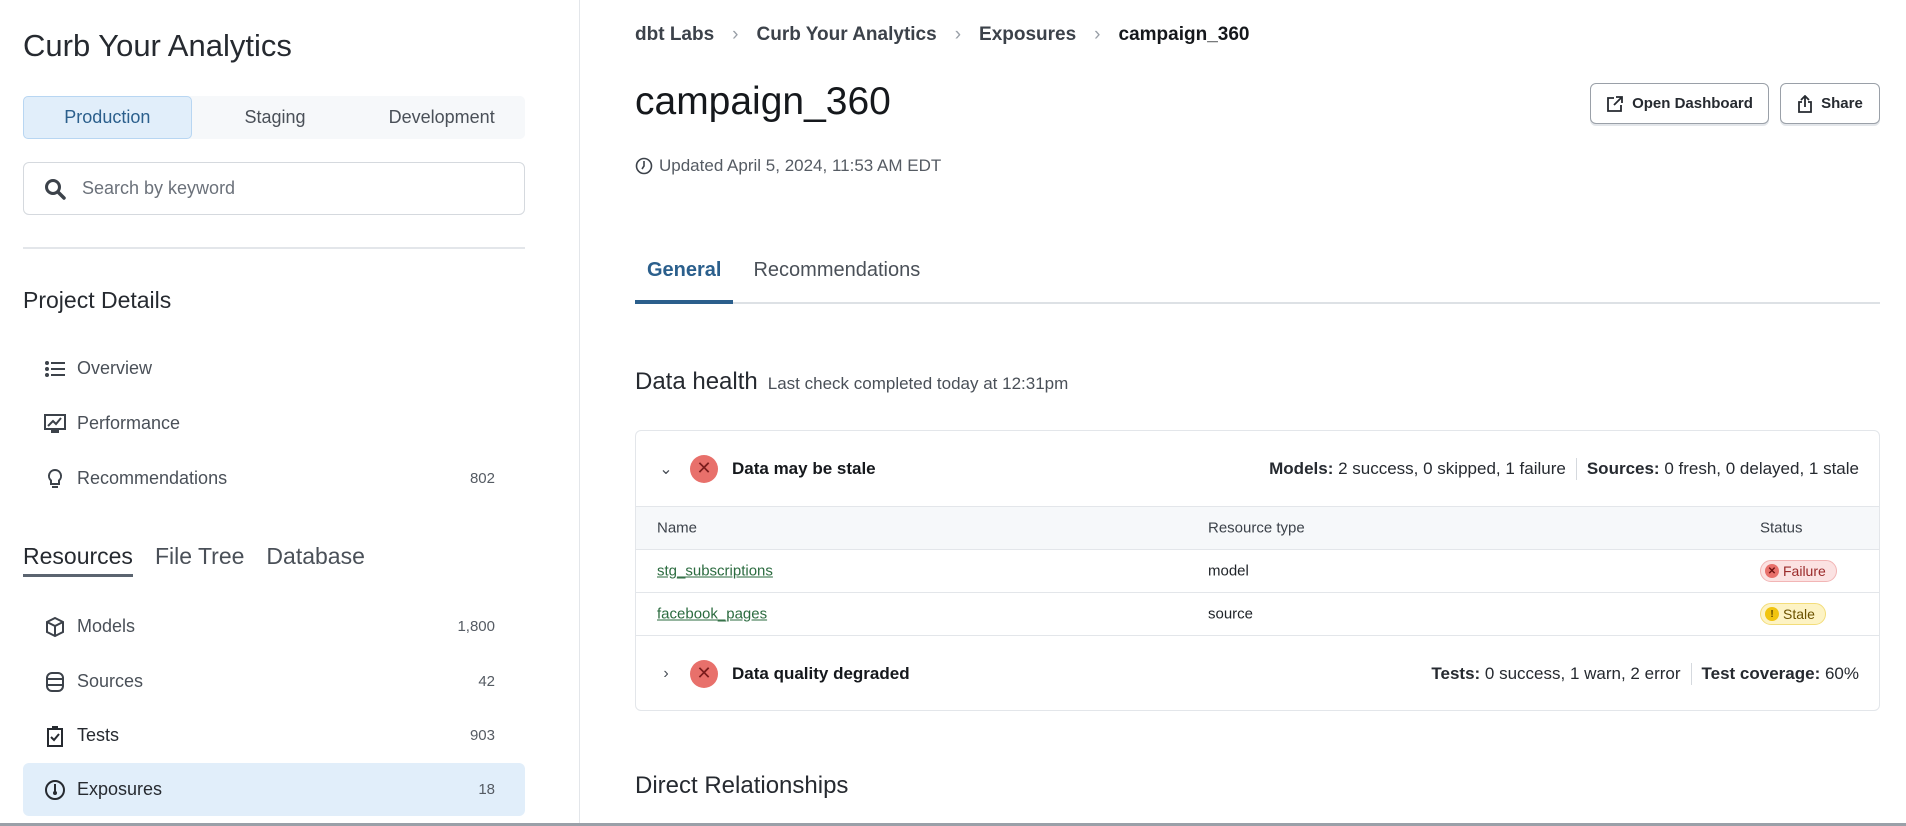 This screenshot has height=826, width=1906. I want to click on item-count: 1,800, so click(476, 626).